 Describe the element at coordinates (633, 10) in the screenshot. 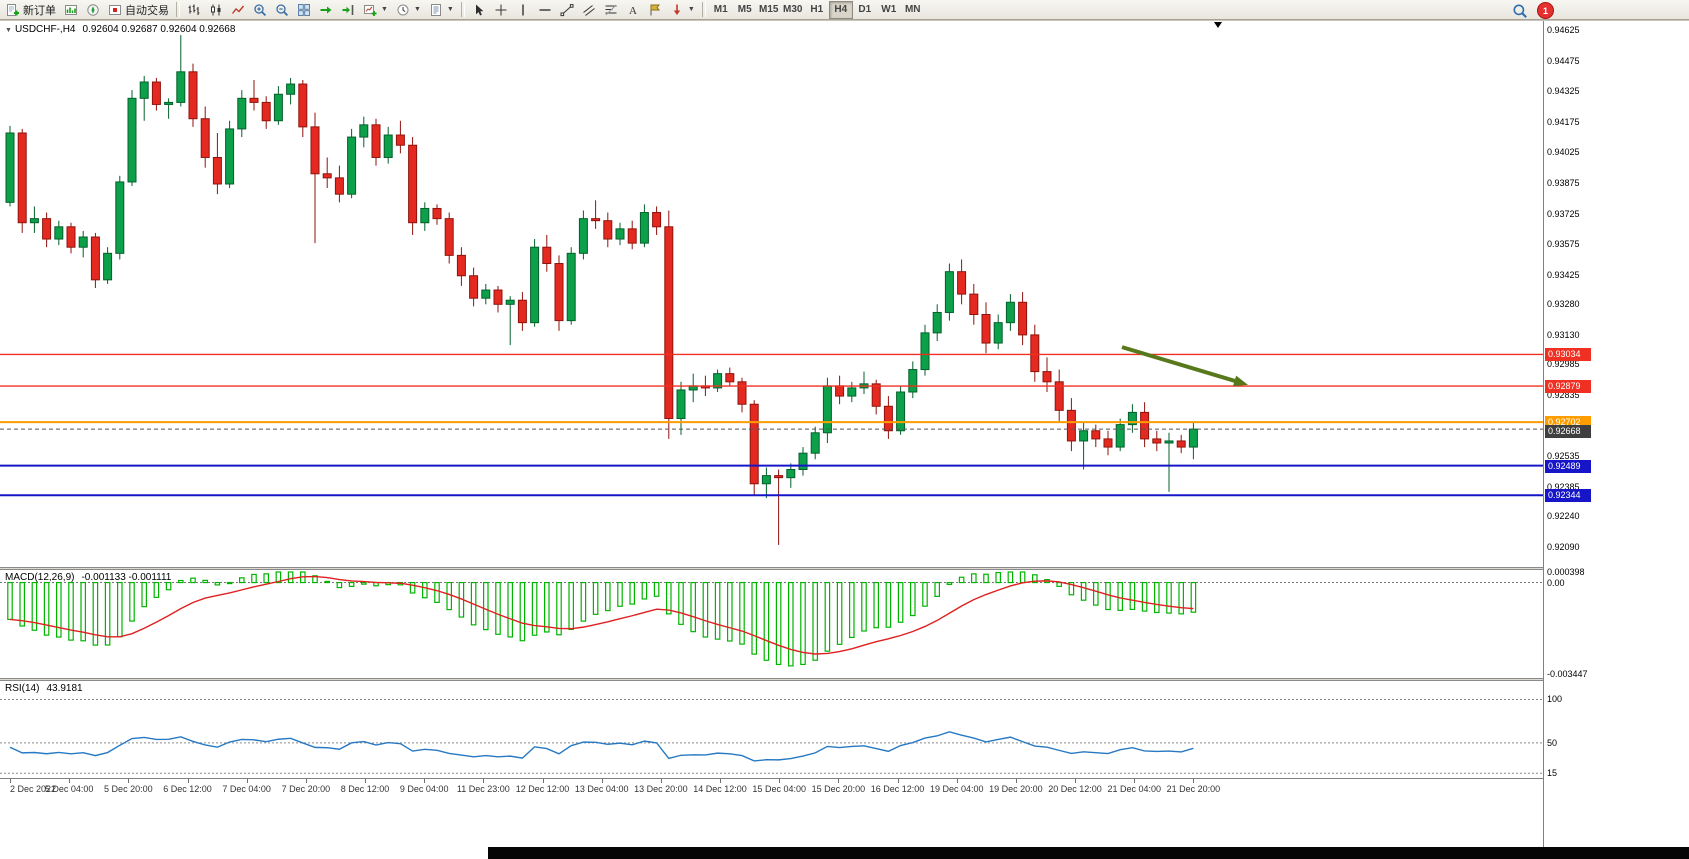

I see `text-tool-button: A` at that location.